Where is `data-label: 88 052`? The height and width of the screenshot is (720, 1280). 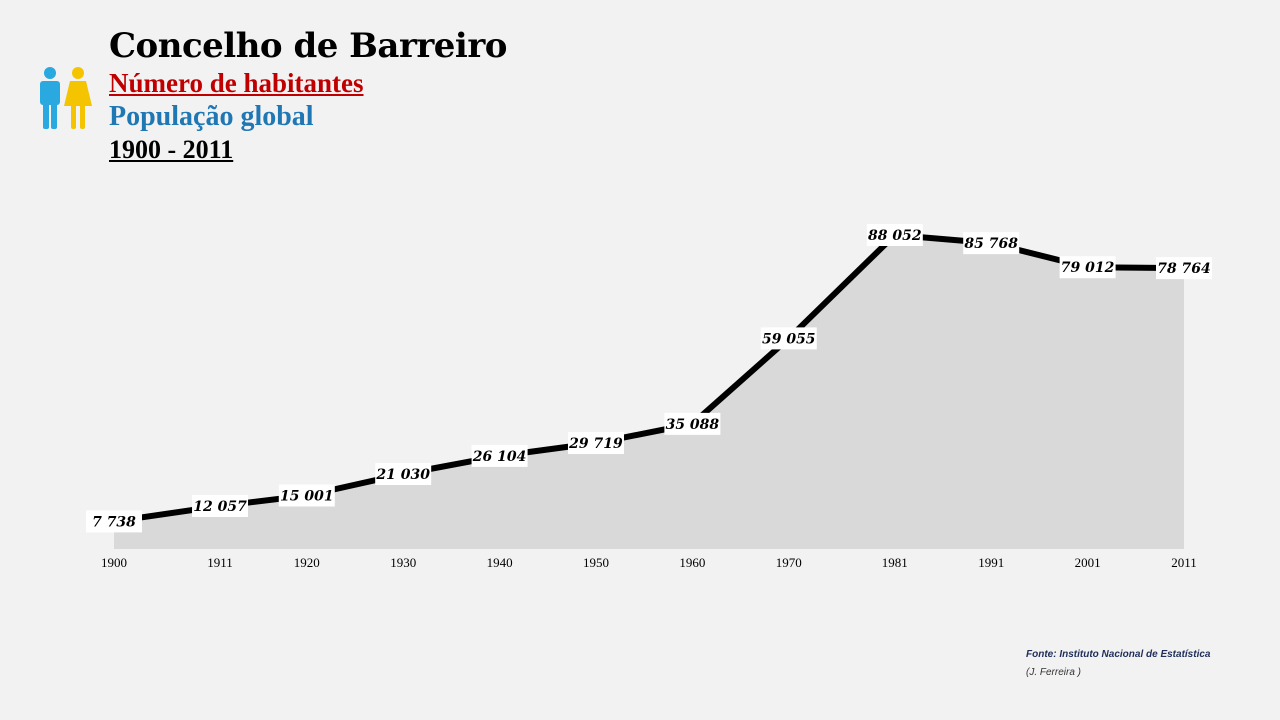 data-label: 88 052 is located at coordinates (895, 236).